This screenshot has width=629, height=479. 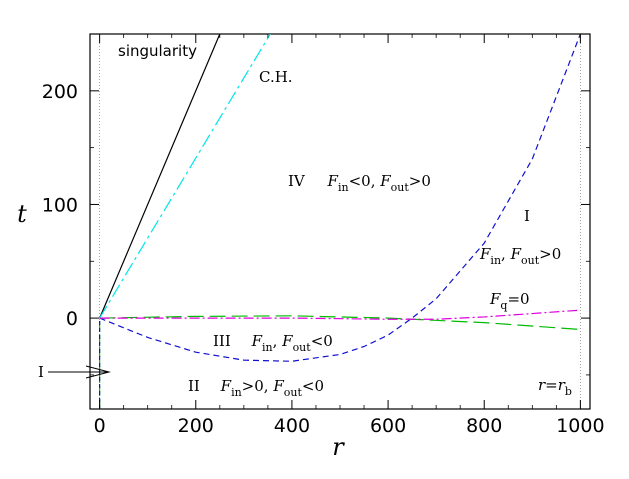 I want to click on region-ii-f1-rel: >0,, so click(x=258, y=386).